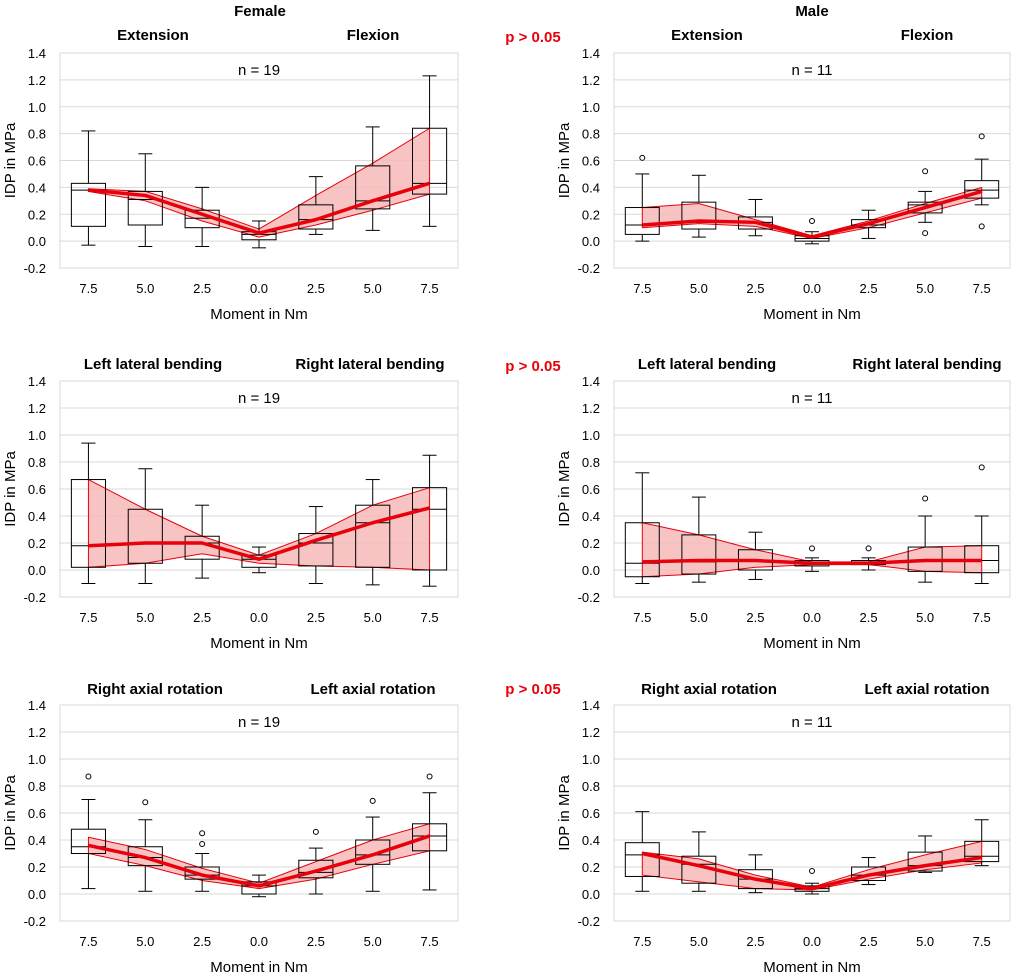  What do you see at coordinates (591, 570) in the screenshot?
I see `y-tick-label: 0.0` at bounding box center [591, 570].